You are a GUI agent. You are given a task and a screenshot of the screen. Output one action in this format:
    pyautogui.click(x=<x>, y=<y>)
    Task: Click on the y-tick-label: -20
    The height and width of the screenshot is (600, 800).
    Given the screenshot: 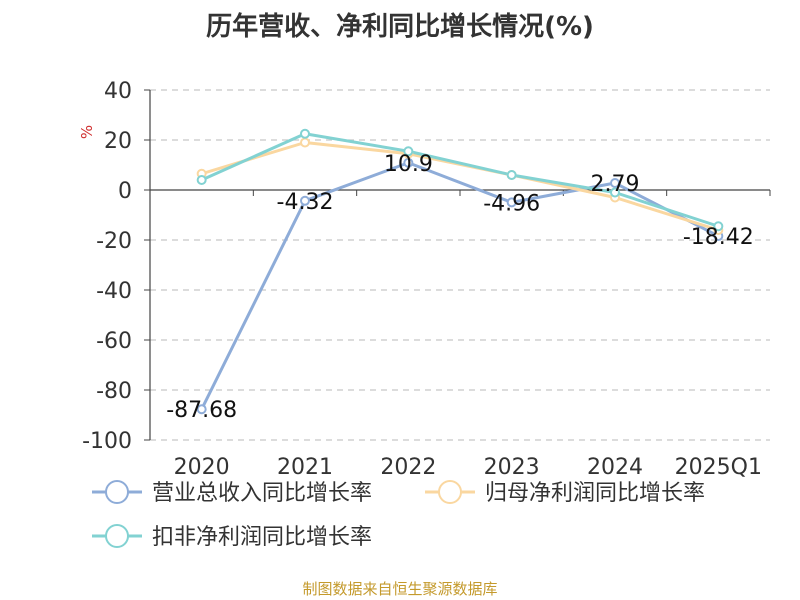 What is the action you would take?
    pyautogui.click(x=114, y=241)
    